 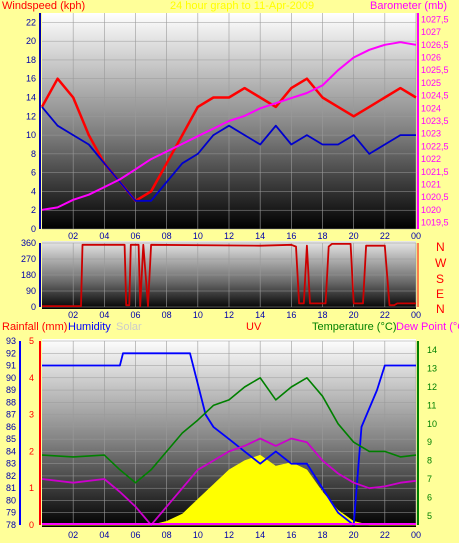 I want to click on humidity-panel-x-tick-20: 20, so click(x=354, y=535).